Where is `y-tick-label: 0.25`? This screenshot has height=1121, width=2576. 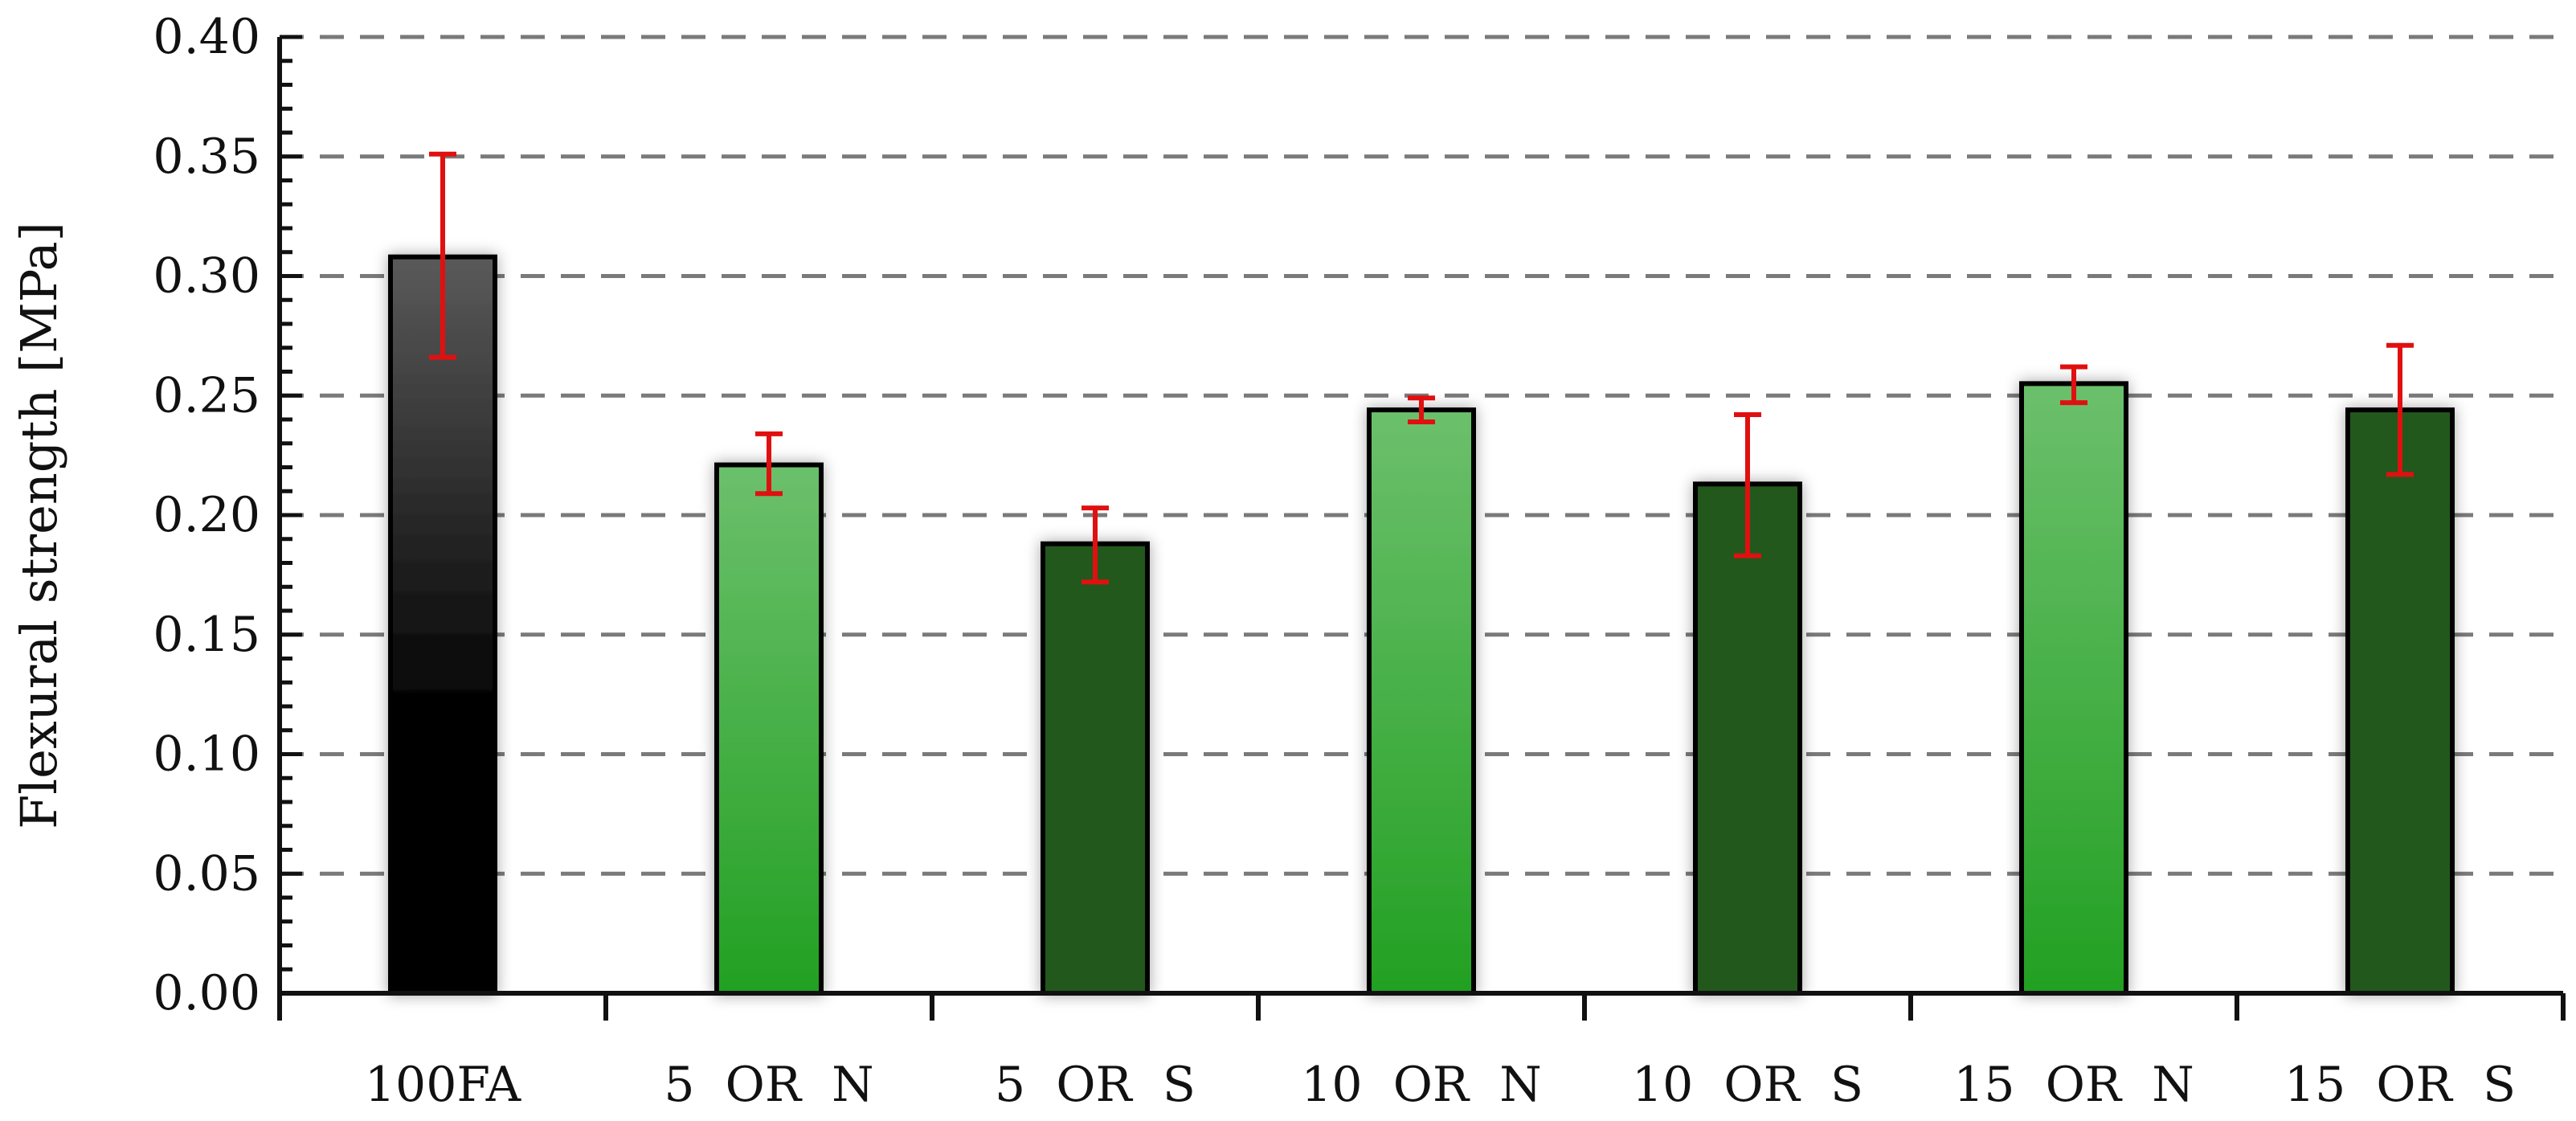 y-tick-label: 0.25 is located at coordinates (207, 395).